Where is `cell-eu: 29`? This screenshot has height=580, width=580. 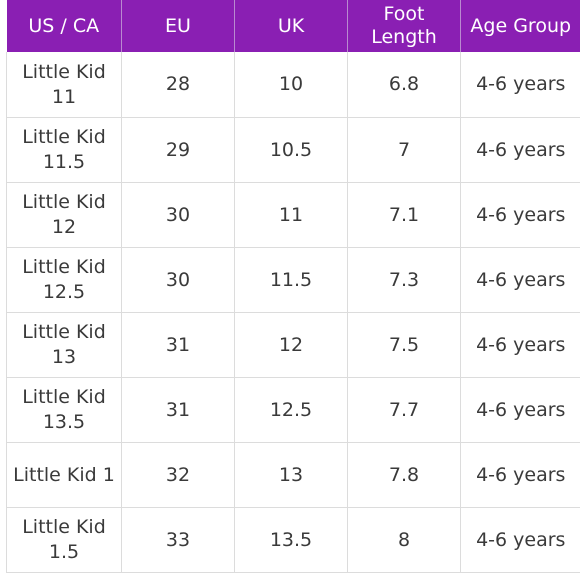 cell-eu: 29 is located at coordinates (178, 150).